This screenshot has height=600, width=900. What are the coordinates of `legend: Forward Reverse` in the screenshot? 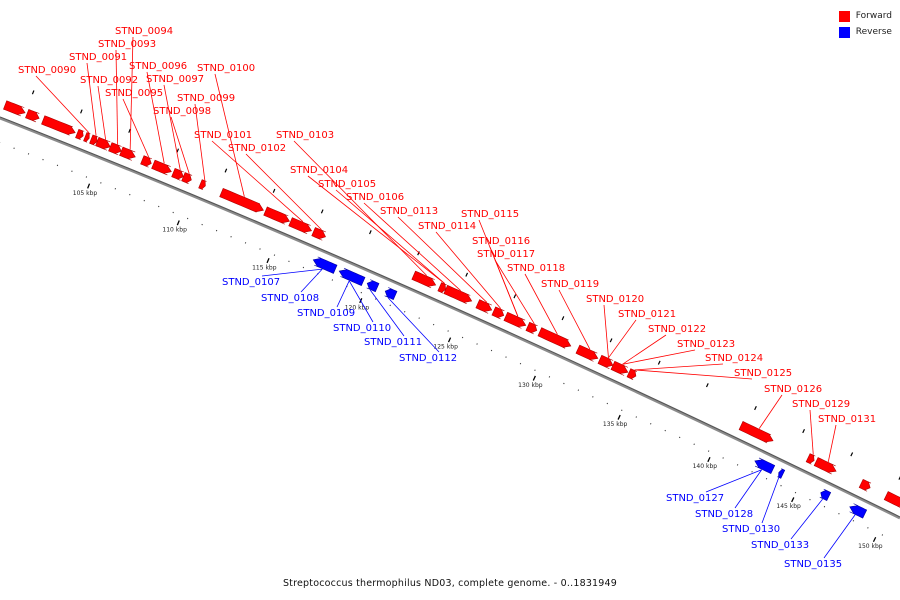 It's located at (865, 24).